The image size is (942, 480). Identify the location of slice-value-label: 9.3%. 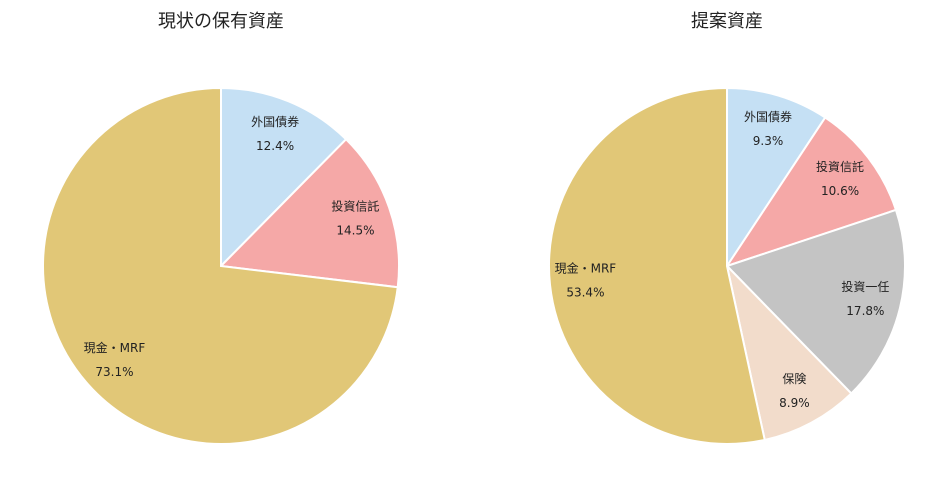
(768, 141).